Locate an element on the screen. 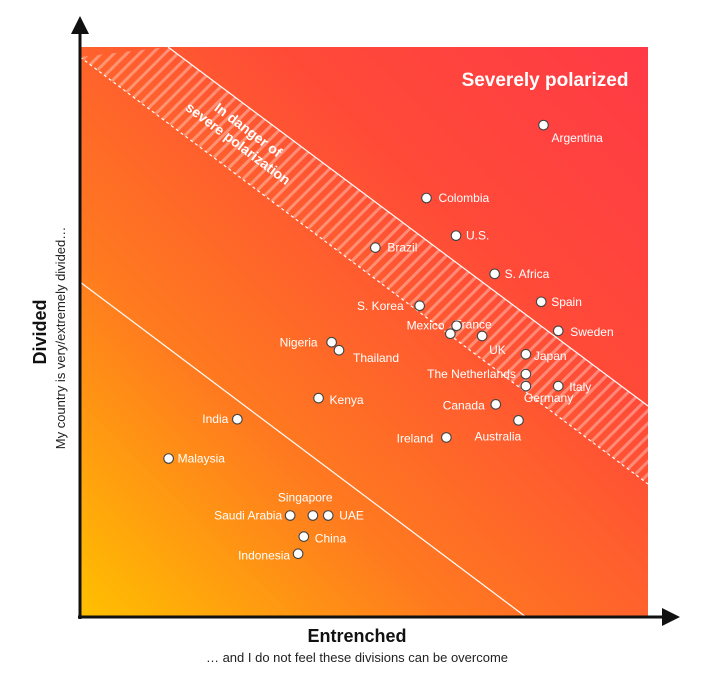 This screenshot has height=676, width=710. point-canada is located at coordinates (496, 404).